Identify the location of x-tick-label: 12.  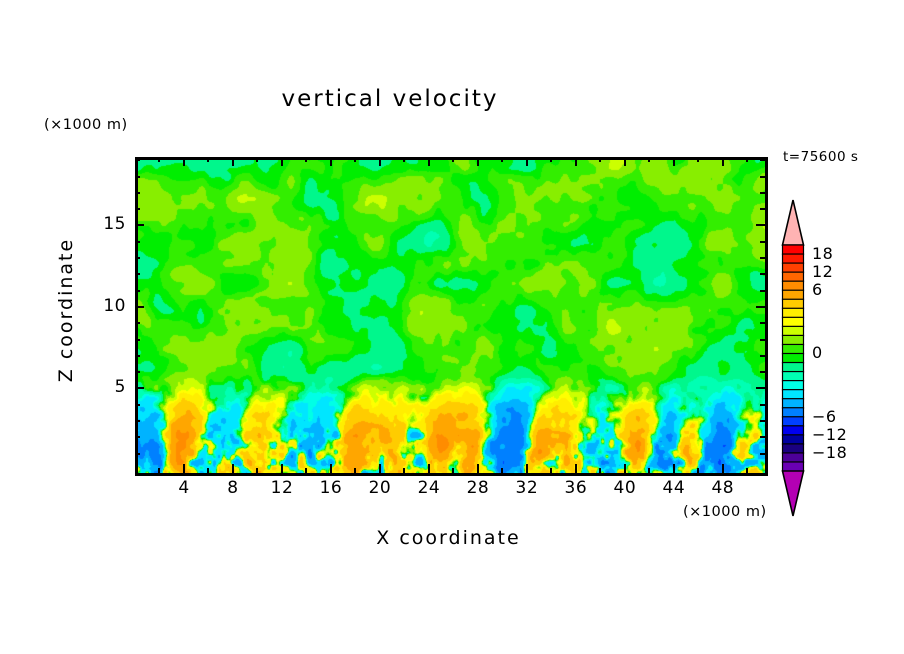
(282, 488).